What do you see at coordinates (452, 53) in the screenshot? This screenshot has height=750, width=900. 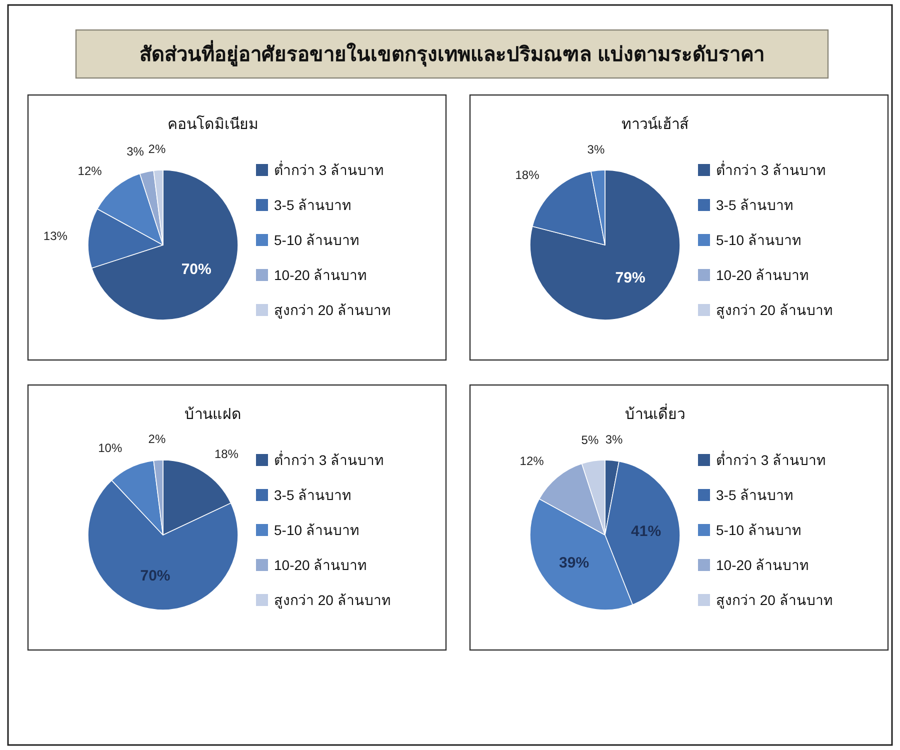 I see `text: สัดส่วนที่อยู่อาศัยรอขายในเขตกรุงเทพและปริมณฑล แบ่งตามระดับราคา` at bounding box center [452, 53].